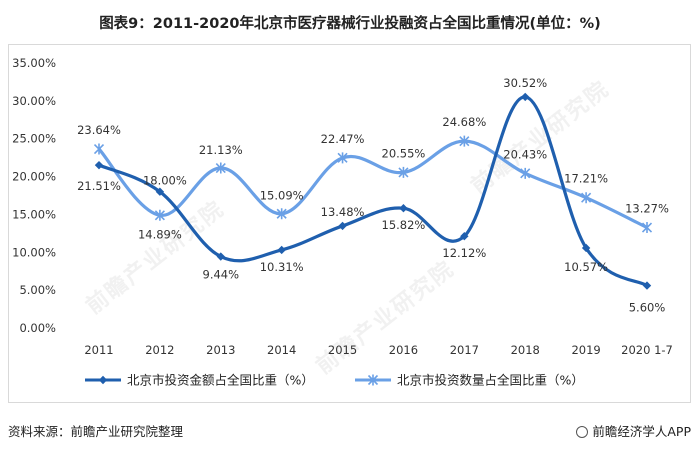 This screenshot has width=700, height=451. I want to click on y-tick-label: 35.00%, so click(34, 63).